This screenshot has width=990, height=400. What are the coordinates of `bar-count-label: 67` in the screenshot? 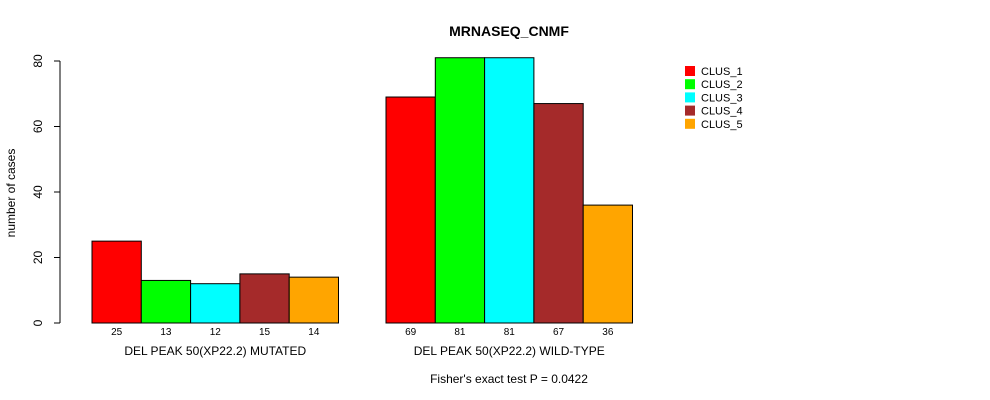 It's located at (559, 332).